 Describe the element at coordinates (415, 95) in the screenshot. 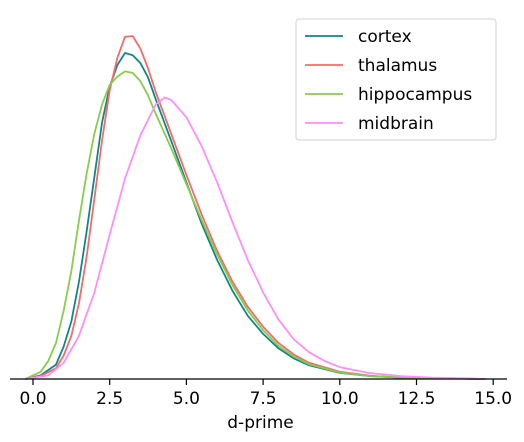

I see `legend-label-hippocampus: hippocampus` at that location.